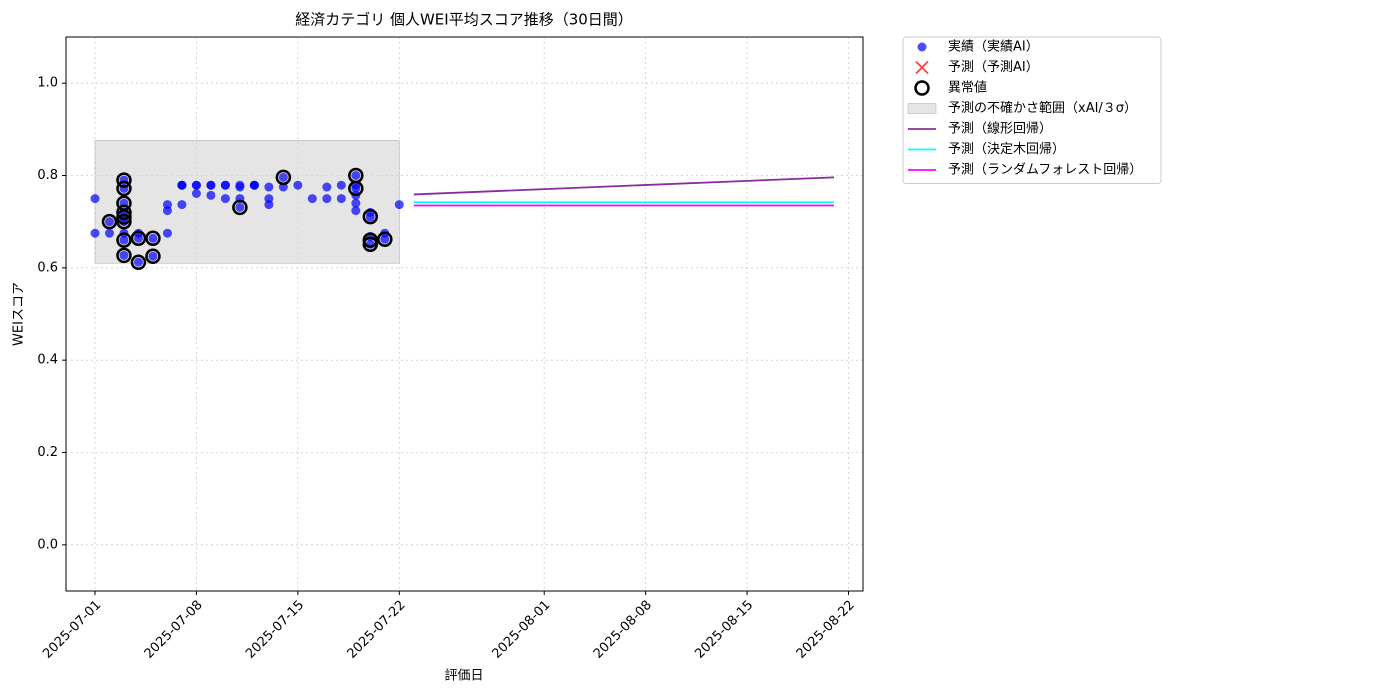 The height and width of the screenshot is (700, 1400). Describe the element at coordinates (521, 630) in the screenshot. I see `x-tick-label: 2025-08-01` at that location.